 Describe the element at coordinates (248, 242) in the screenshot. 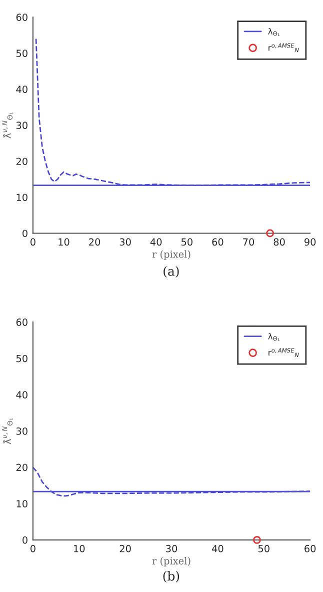

I see `x-tick-label: 70` at that location.